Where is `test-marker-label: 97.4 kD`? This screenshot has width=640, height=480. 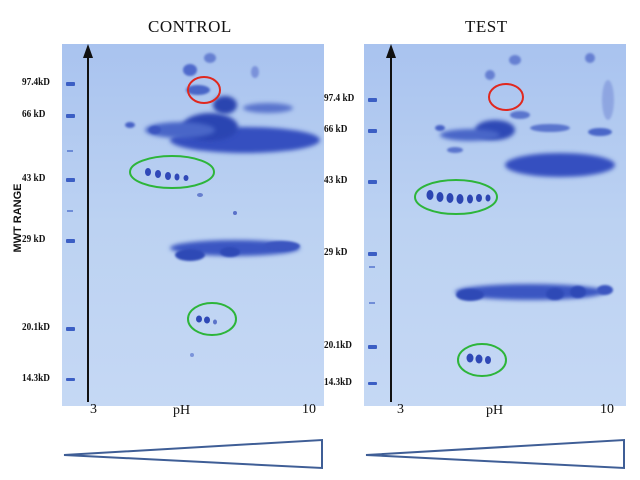
test-marker-label: 97.4 kD is located at coordinates (339, 98).